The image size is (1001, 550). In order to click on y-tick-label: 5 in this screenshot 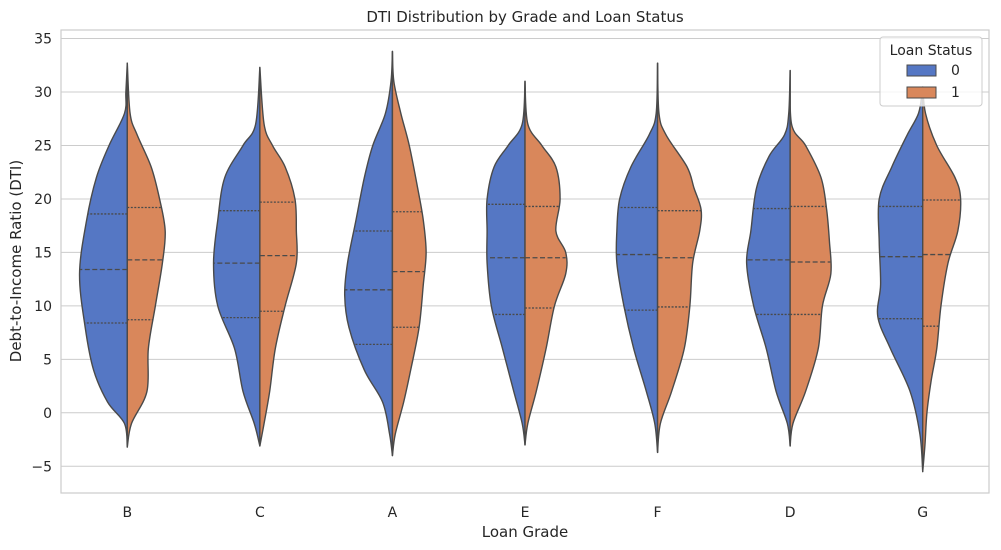, I will do `click(47, 360)`.